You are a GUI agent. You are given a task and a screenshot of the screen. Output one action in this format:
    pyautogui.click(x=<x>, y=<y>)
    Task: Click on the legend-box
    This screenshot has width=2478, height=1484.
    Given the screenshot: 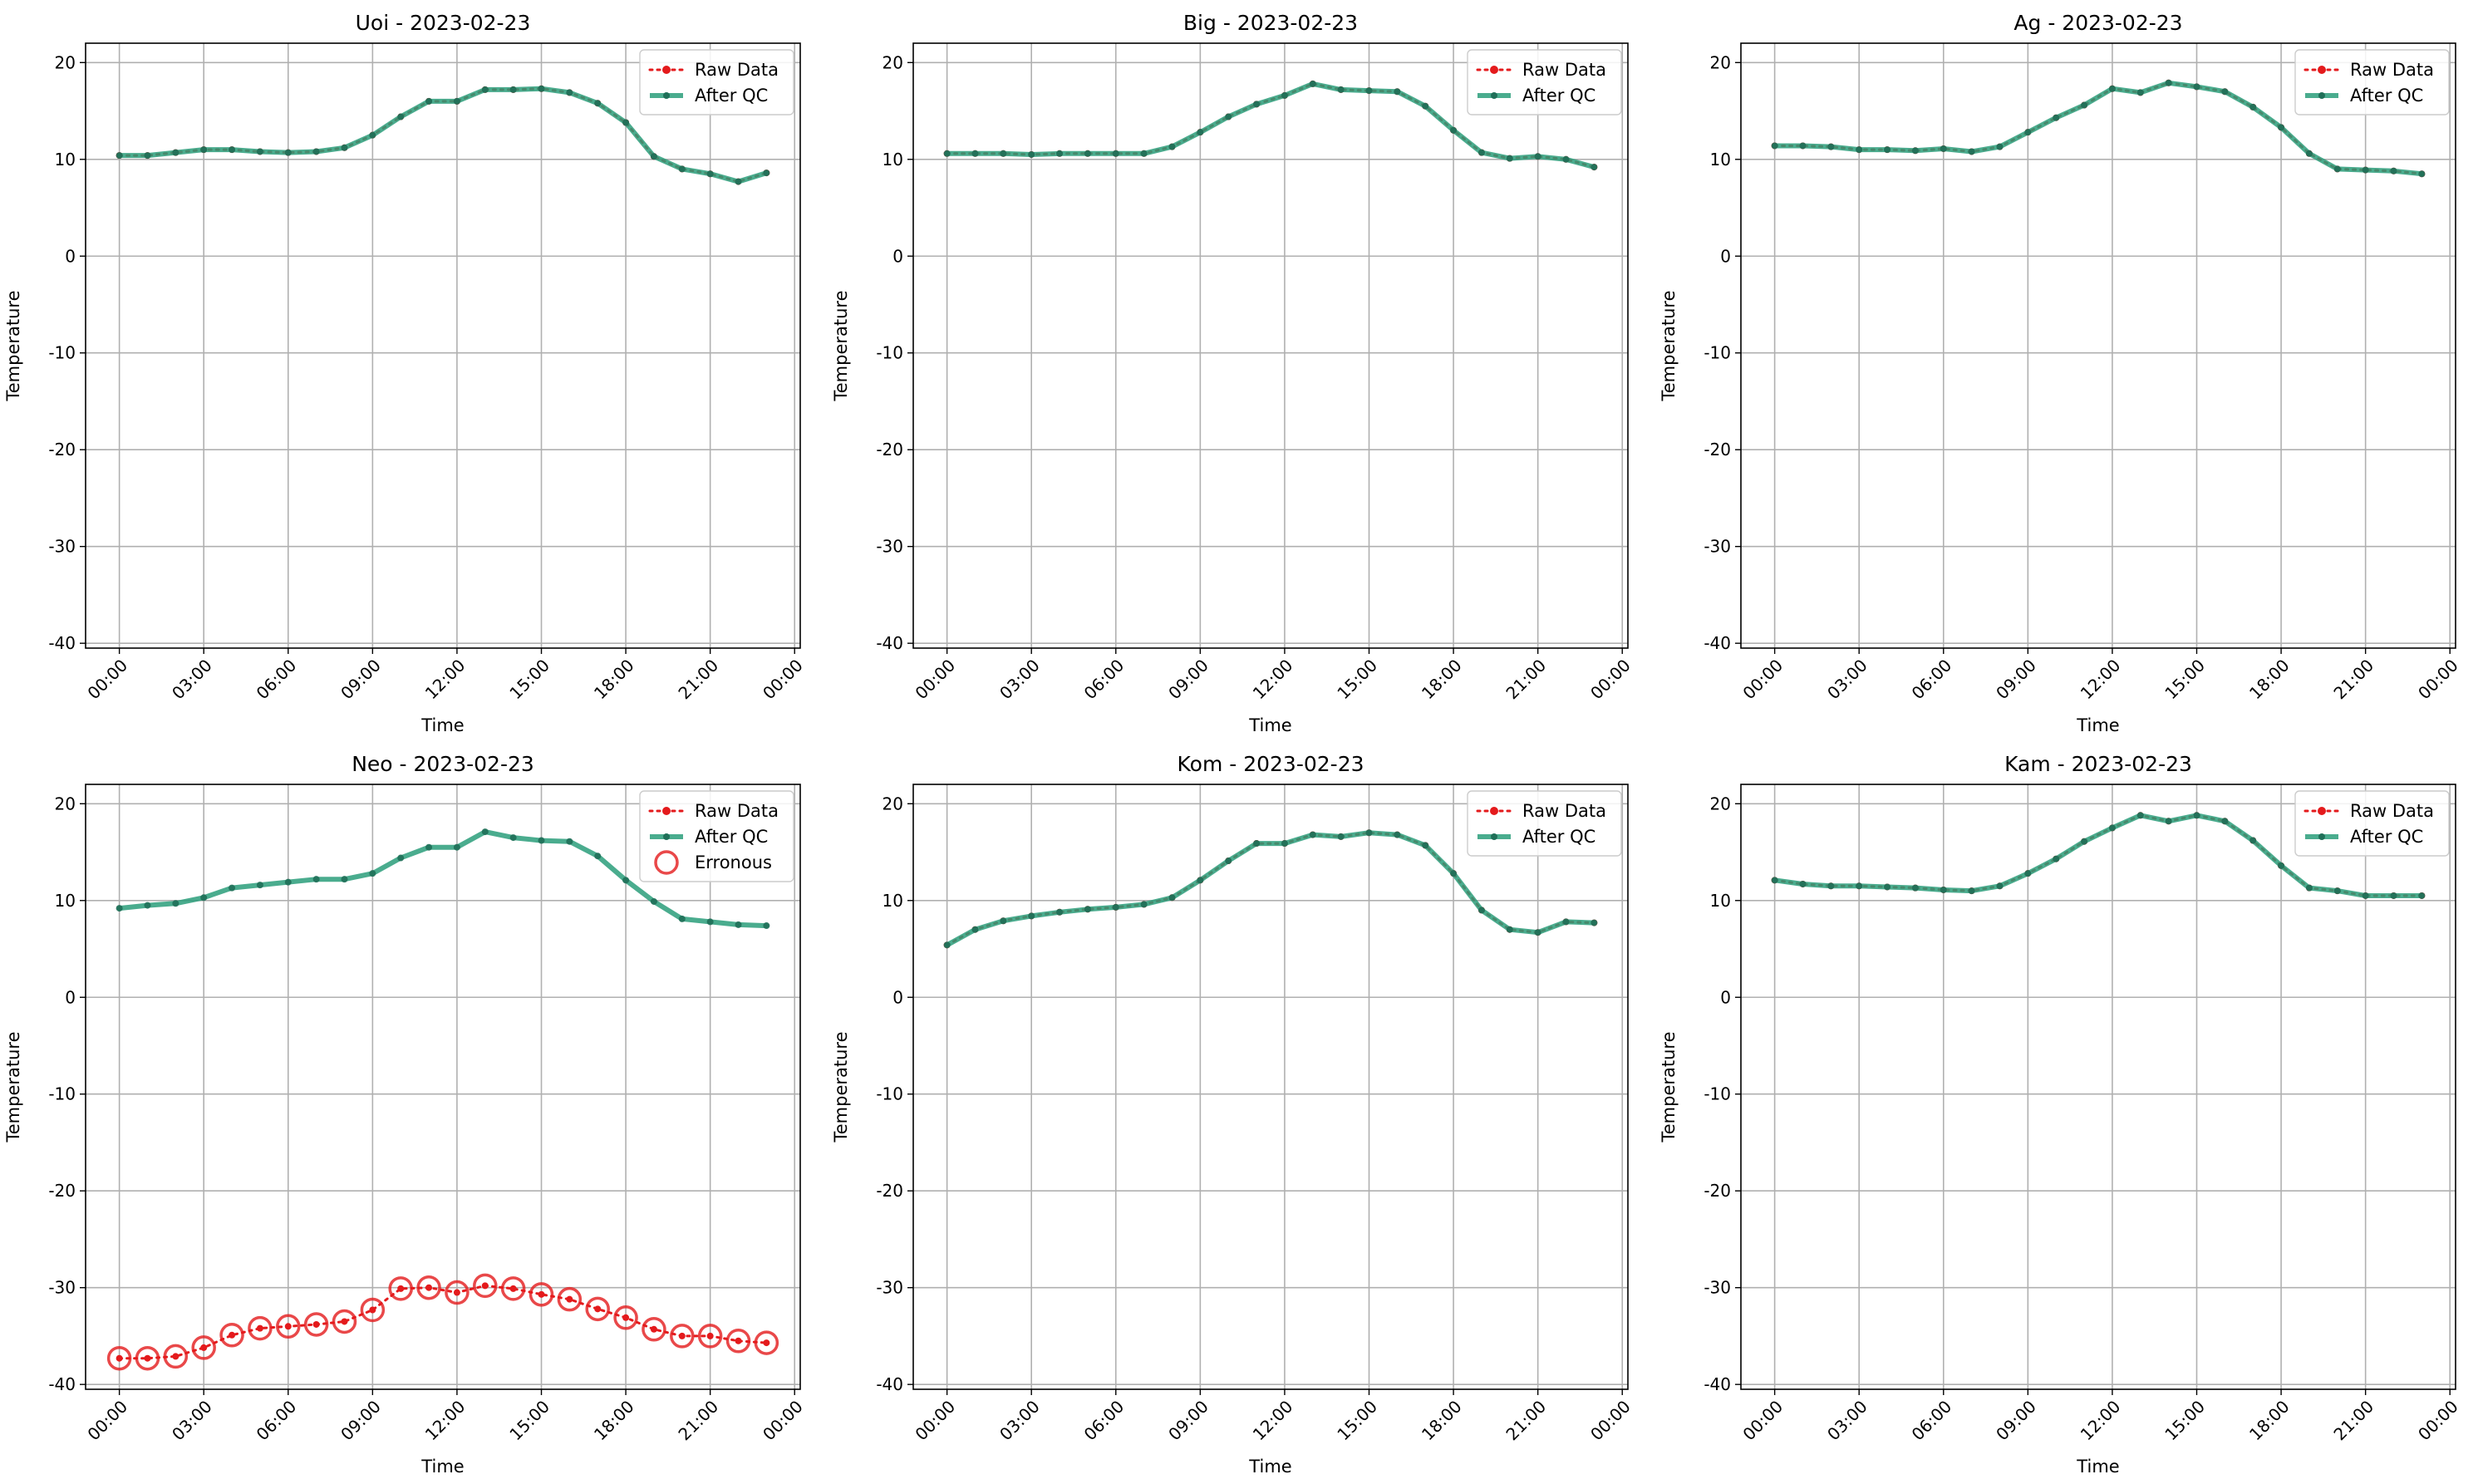 What is the action you would take?
    pyautogui.click(x=716, y=82)
    